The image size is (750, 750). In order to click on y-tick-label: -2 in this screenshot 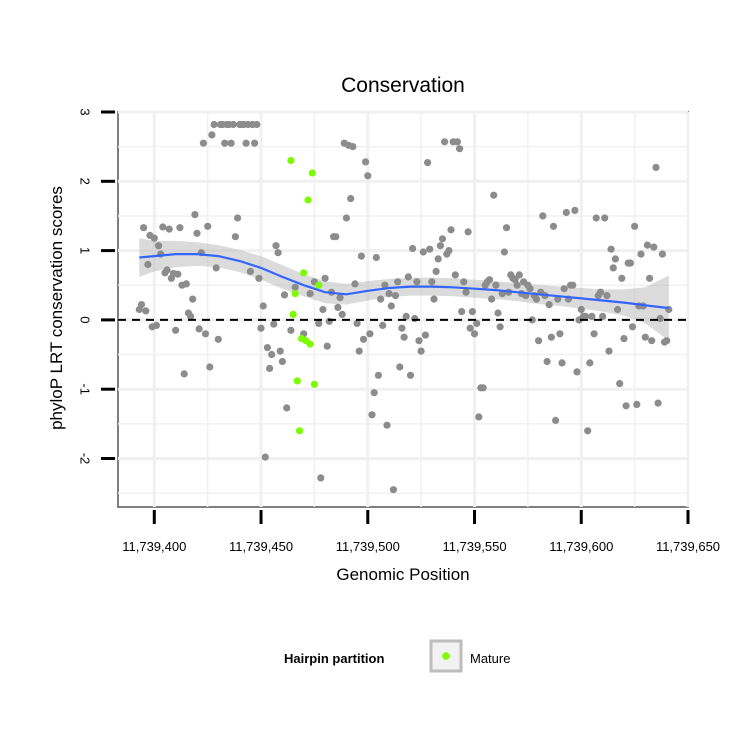, I will do `click(85, 459)`.